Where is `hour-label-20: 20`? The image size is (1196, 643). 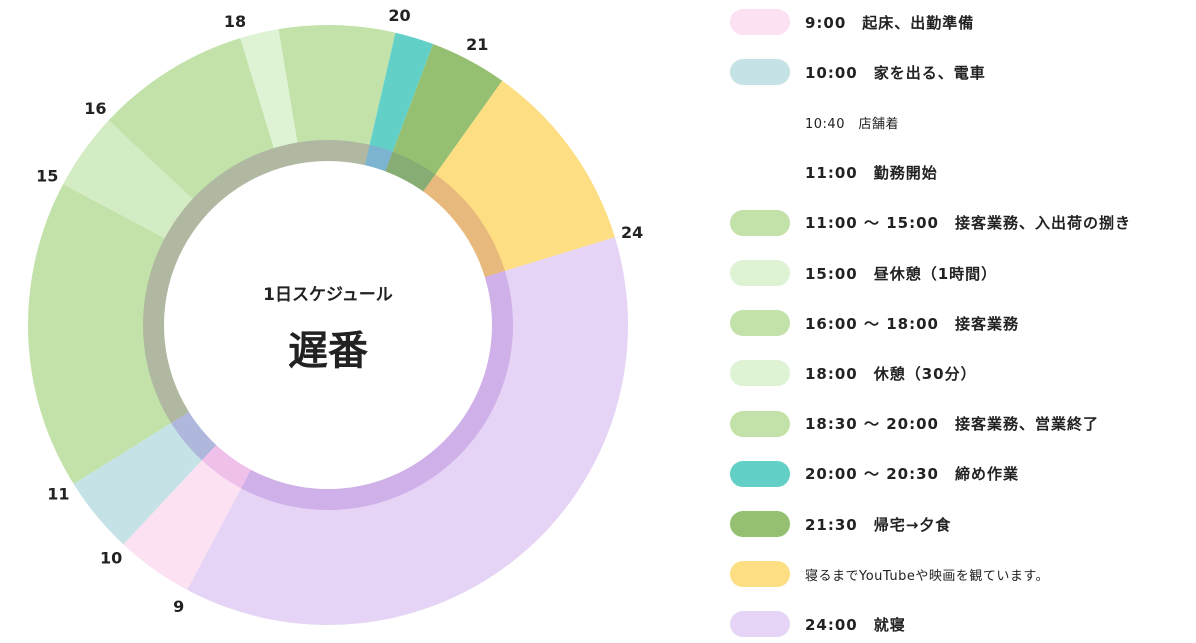
hour-label-20: 20 is located at coordinates (399, 15).